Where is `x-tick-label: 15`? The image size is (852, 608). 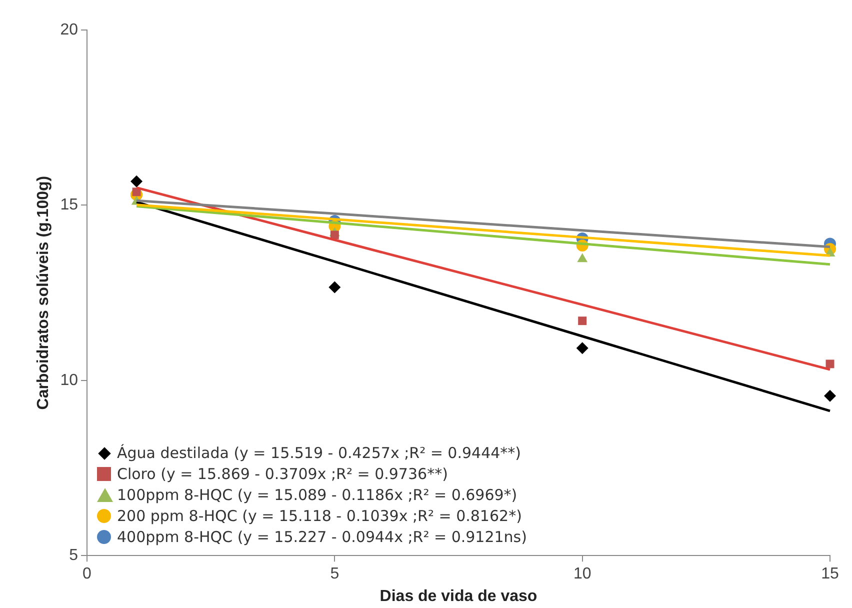
x-tick-label: 15 is located at coordinates (830, 574).